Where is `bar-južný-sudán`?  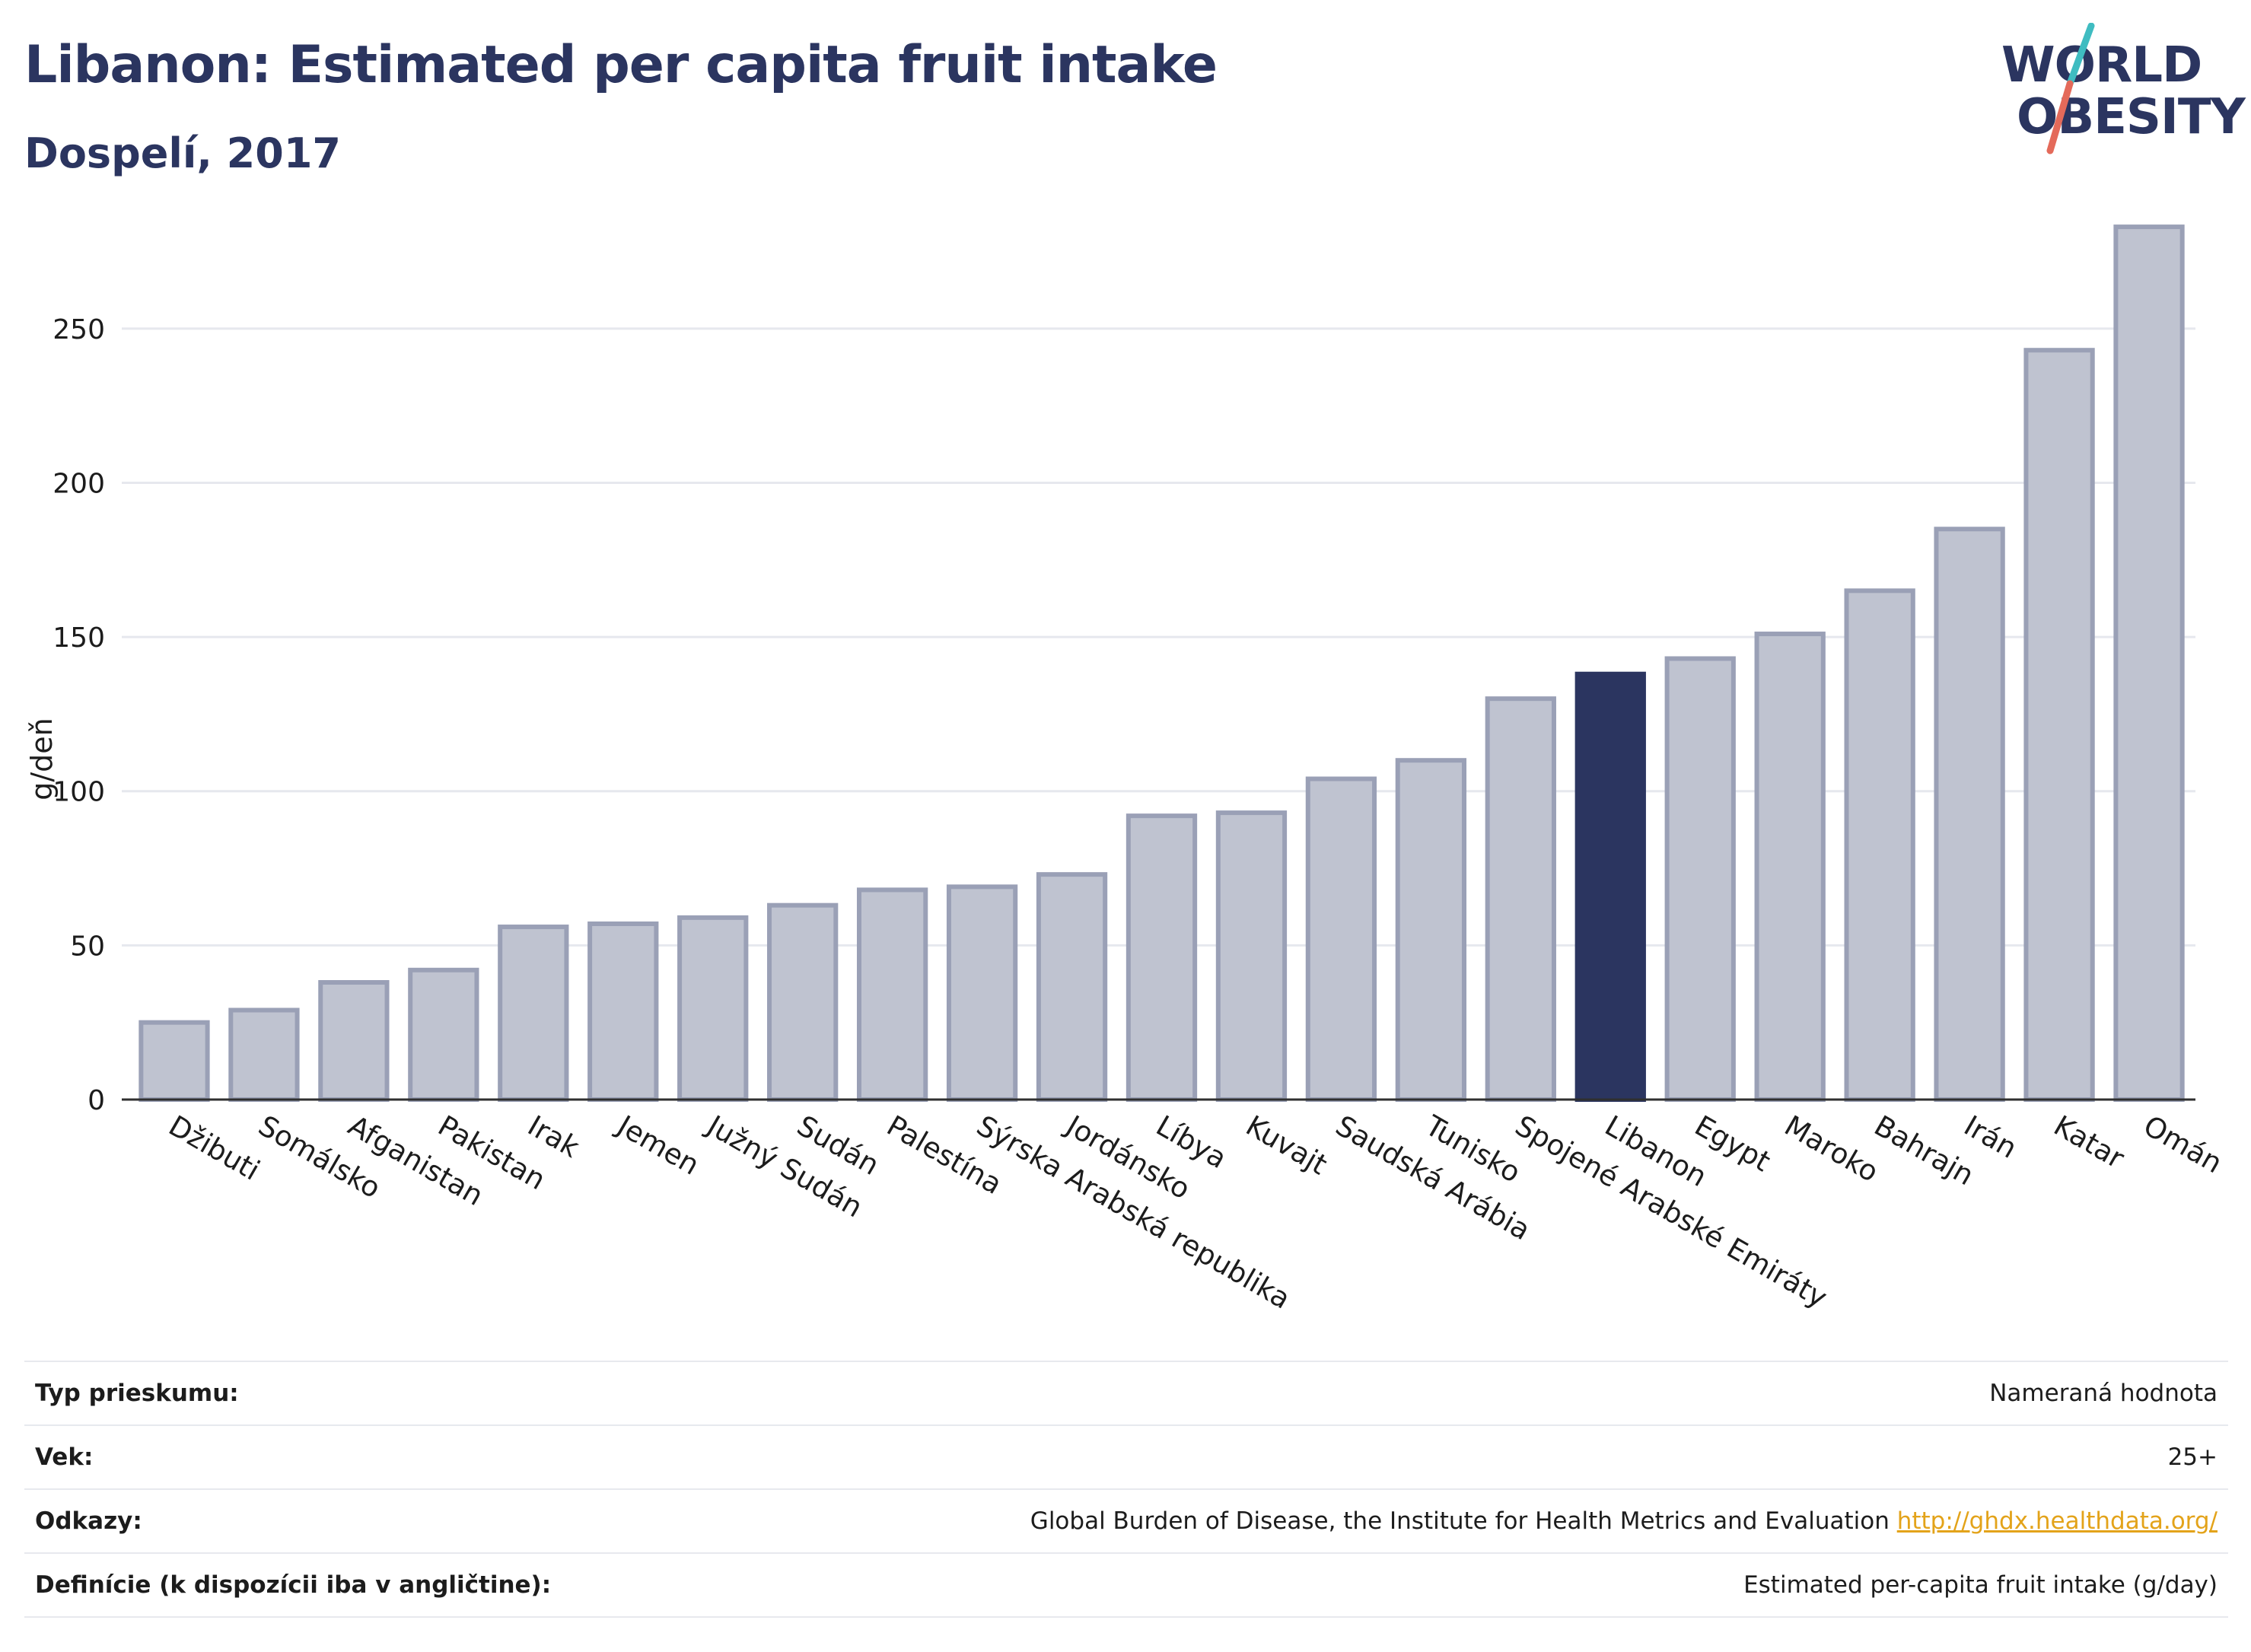
bar-južný-sudán is located at coordinates (713, 1009).